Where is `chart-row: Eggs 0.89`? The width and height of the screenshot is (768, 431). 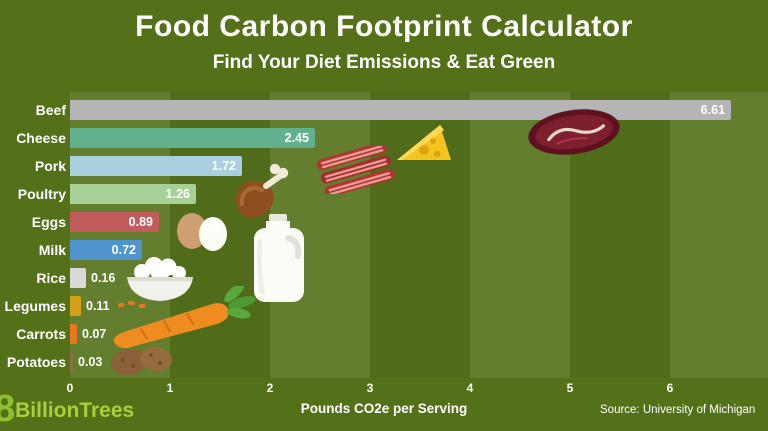 chart-row: Eggs 0.89 is located at coordinates (385, 222).